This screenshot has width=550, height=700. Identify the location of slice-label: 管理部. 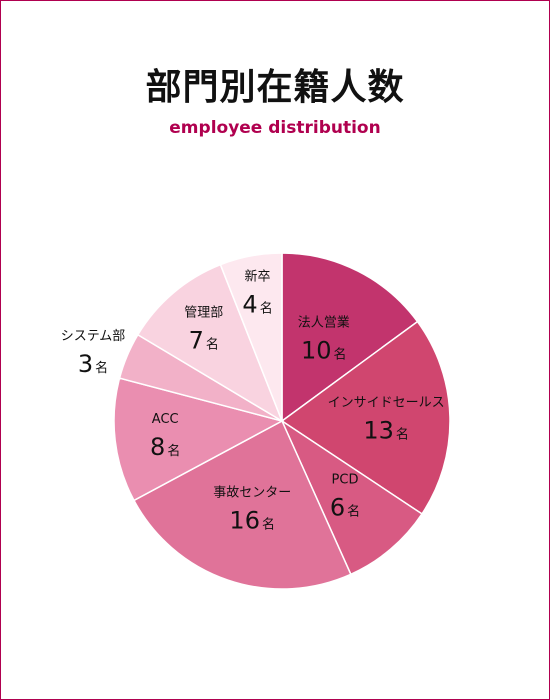
(203, 313).